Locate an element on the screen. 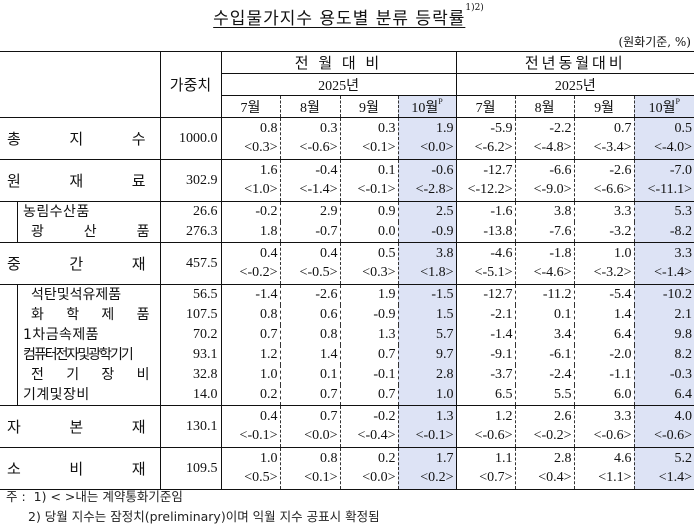  row-label-cell: 1 차 금 속 제 품 is located at coordinates (80, 335).